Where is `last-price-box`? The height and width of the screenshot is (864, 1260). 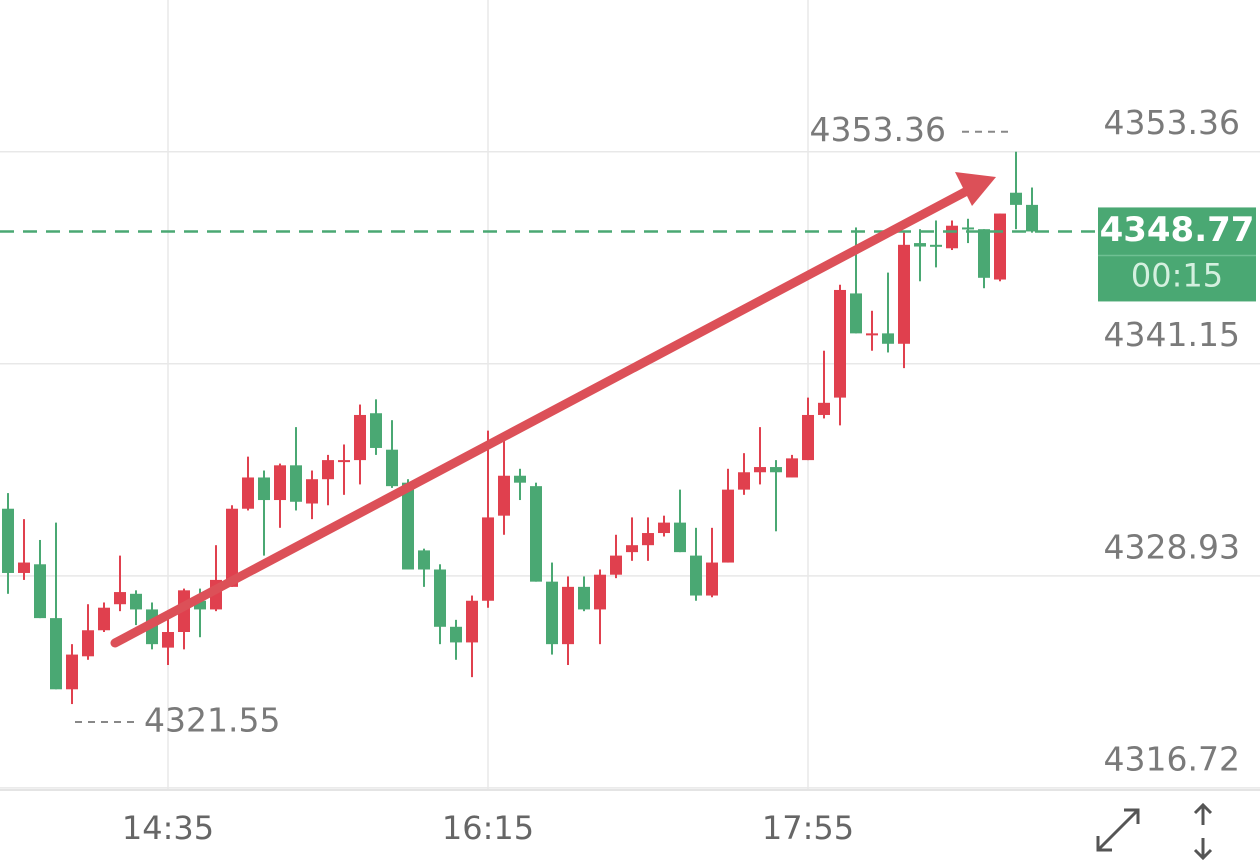 last-price-box is located at coordinates (1177, 254).